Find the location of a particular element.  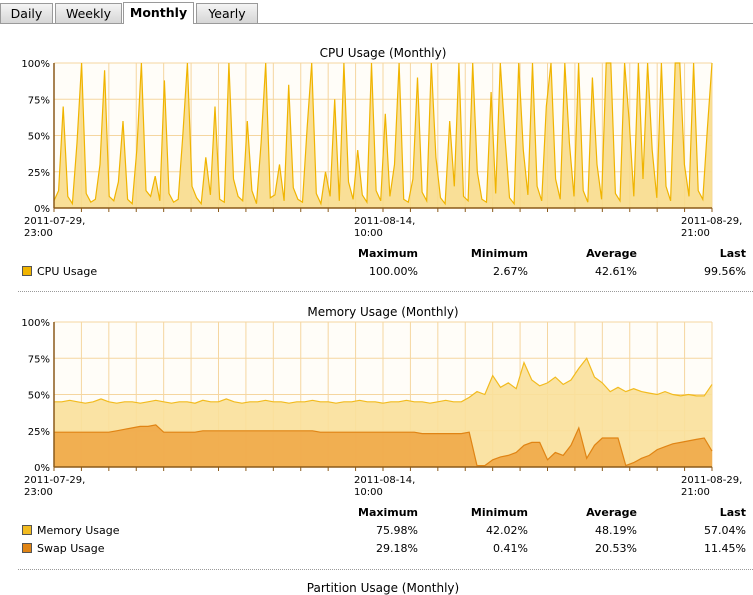

memory-header-last: Last is located at coordinates (732, 512).